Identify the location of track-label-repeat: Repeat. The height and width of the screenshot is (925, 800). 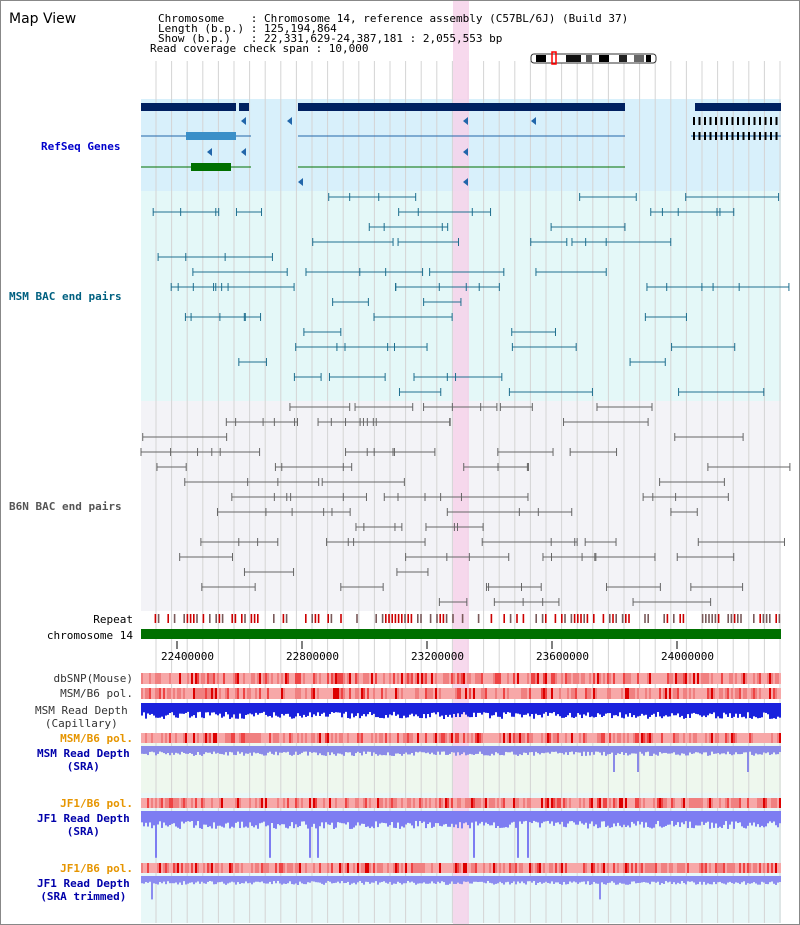
(113, 619).